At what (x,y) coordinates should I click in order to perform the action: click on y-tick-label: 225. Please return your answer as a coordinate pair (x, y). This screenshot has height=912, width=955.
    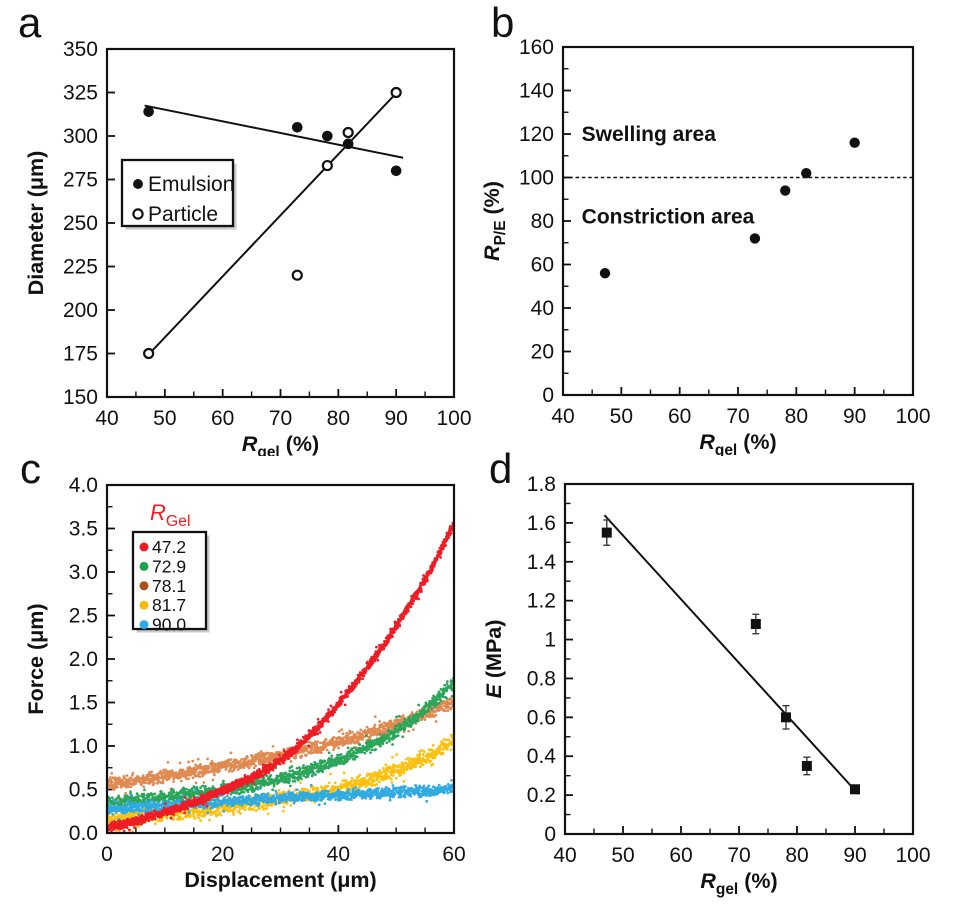
    Looking at the image, I should click on (80, 267).